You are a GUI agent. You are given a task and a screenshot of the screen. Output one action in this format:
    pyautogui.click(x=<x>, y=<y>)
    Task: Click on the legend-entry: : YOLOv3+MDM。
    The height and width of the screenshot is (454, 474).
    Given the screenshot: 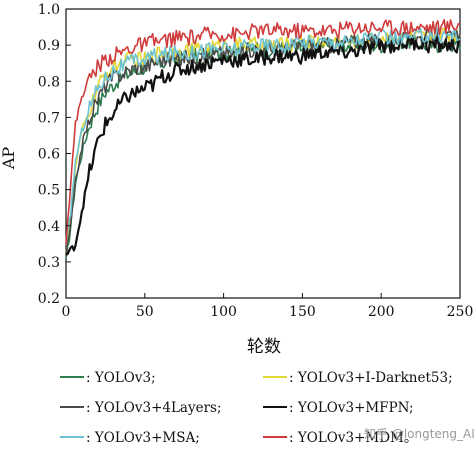 What is the action you would take?
    pyautogui.click(x=353, y=438)
    